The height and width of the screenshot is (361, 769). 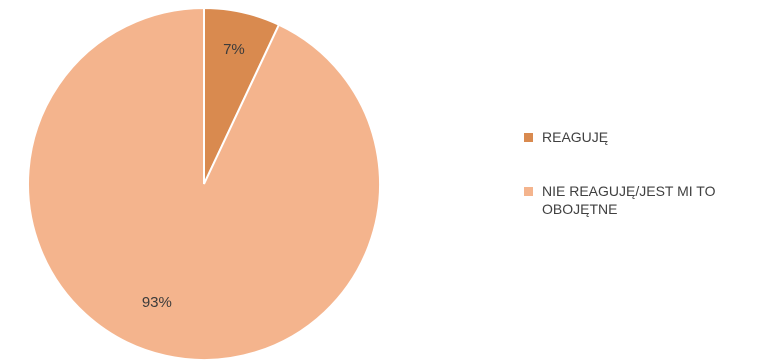 I want to click on legend-item-reaguje: REAGUJĘ, so click(x=644, y=137).